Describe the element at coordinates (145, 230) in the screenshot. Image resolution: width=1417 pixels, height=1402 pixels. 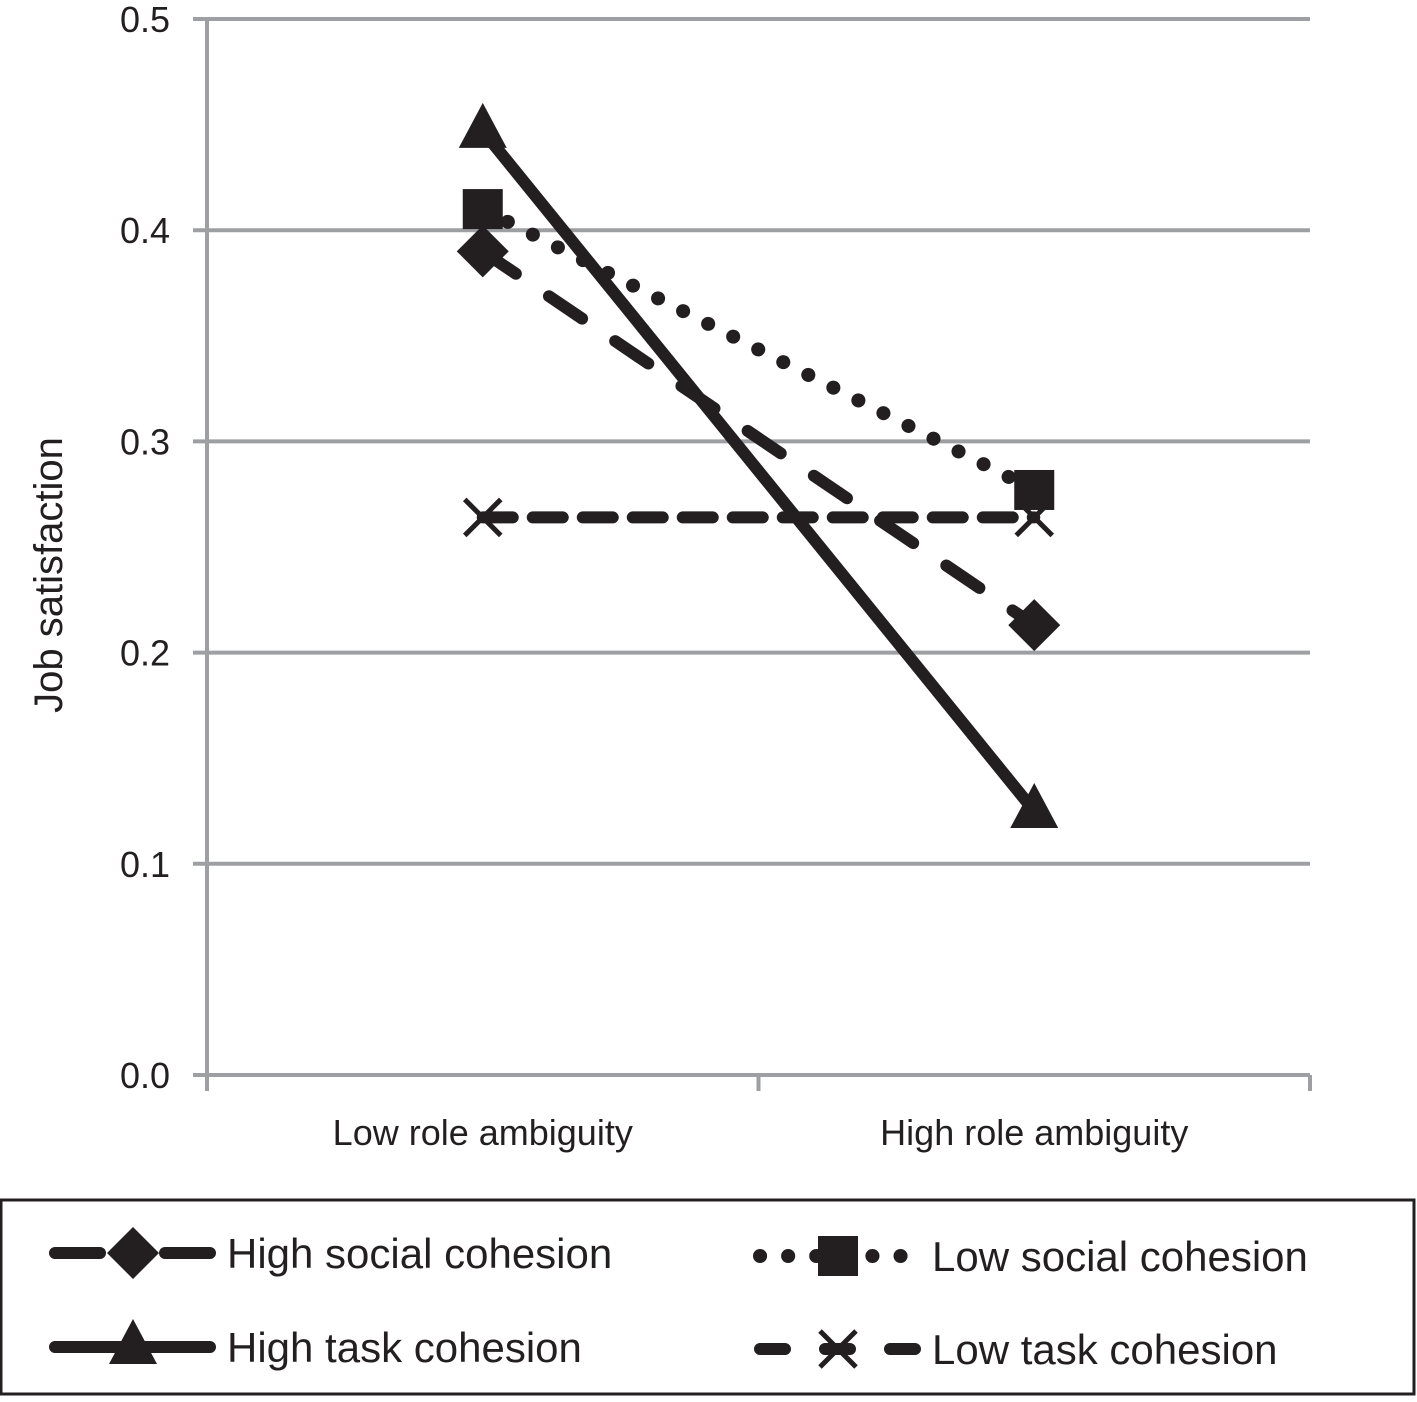
I see `y-tick-label: 0.4` at that location.